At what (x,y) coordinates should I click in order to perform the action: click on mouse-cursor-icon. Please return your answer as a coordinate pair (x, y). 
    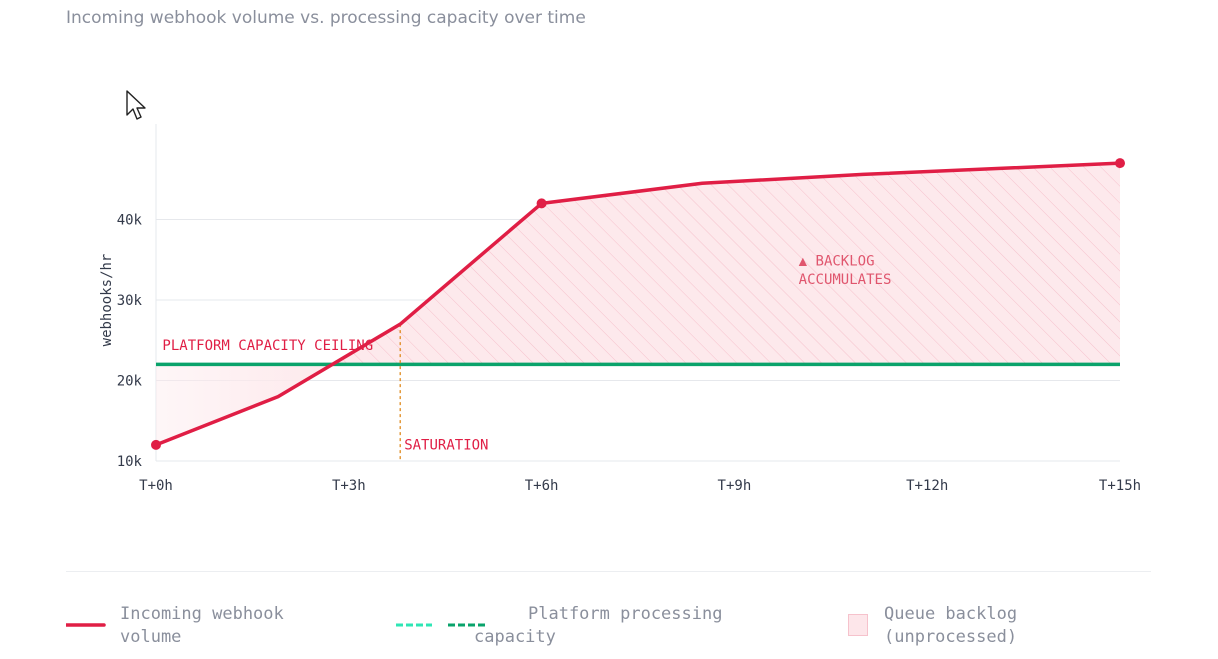
    Looking at the image, I should click on (136, 105).